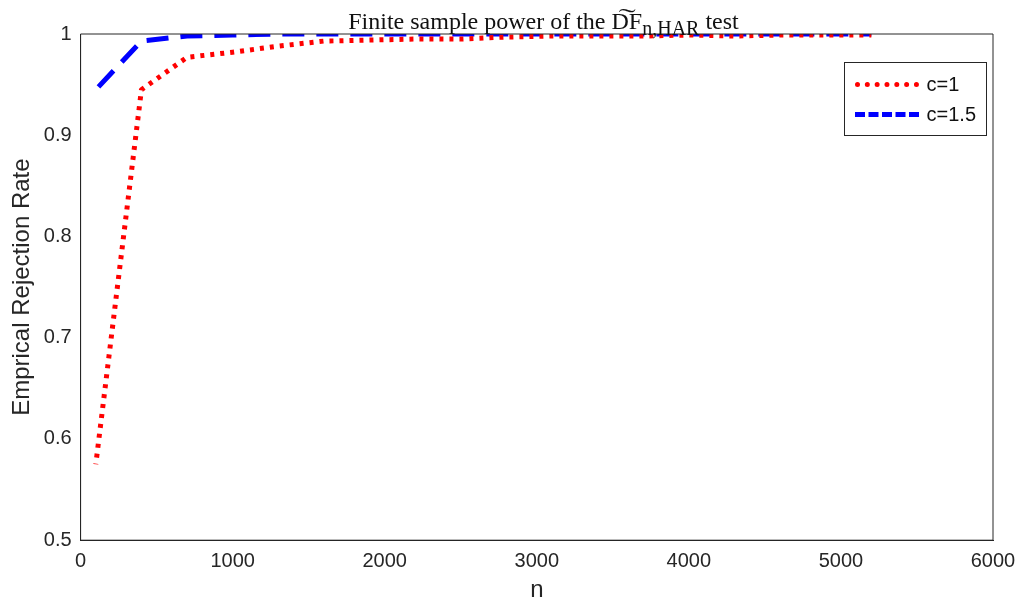 This screenshot has height=609, width=1027. Describe the element at coordinates (81, 559) in the screenshot. I see `x-tick-label: 0` at that location.